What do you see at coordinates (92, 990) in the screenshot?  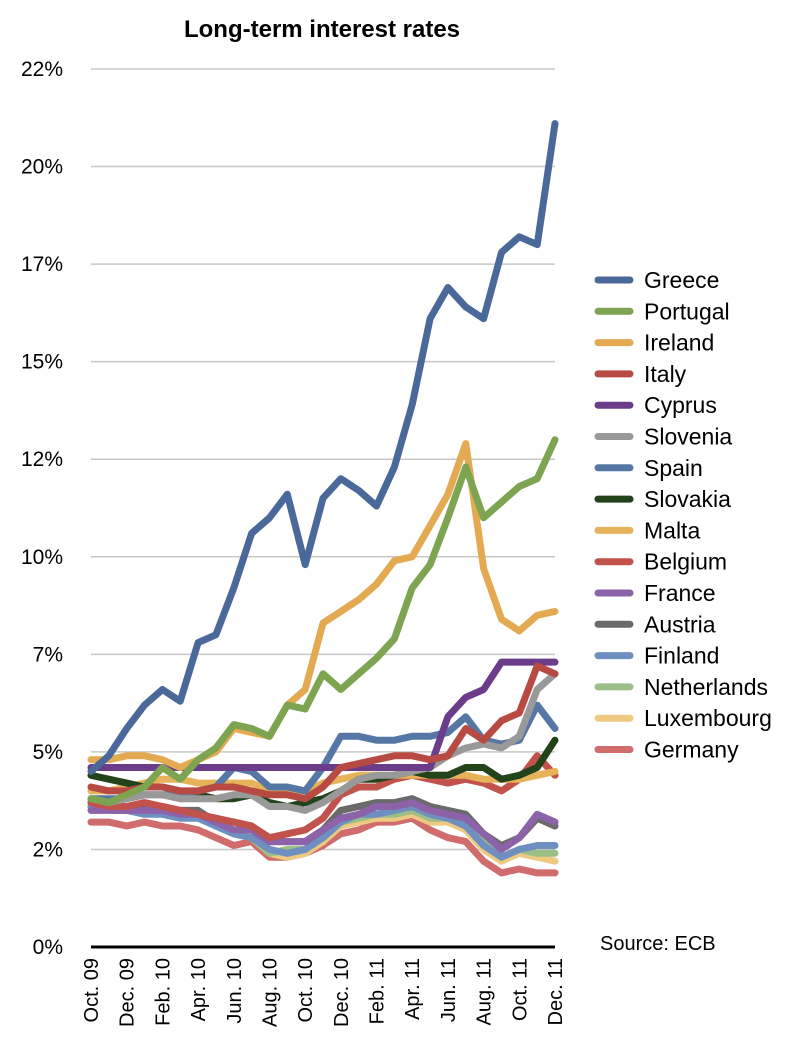 I see `x-tick-label: Oct. 09` at bounding box center [92, 990].